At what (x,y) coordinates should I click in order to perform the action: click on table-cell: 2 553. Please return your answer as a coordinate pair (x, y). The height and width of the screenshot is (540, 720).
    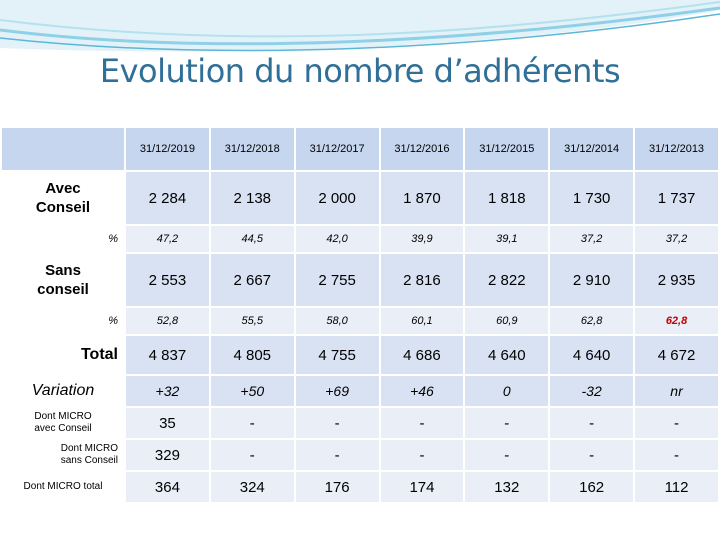
    Looking at the image, I should click on (167, 280).